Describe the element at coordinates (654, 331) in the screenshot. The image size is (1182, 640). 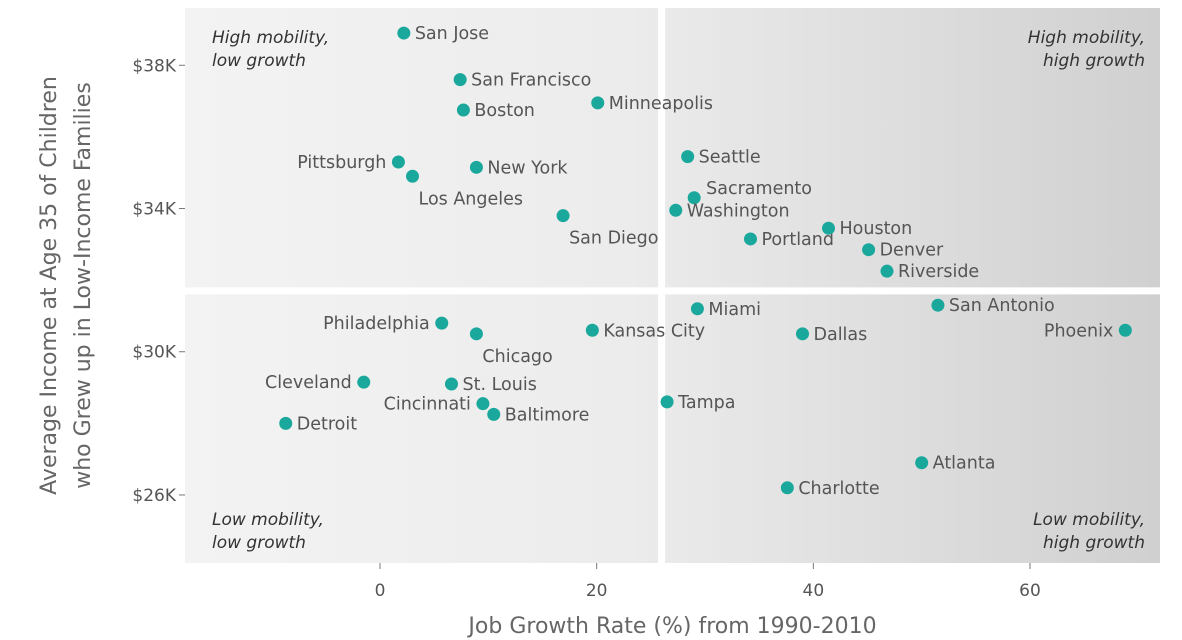
I see `data-point-label: Kansas City` at that location.